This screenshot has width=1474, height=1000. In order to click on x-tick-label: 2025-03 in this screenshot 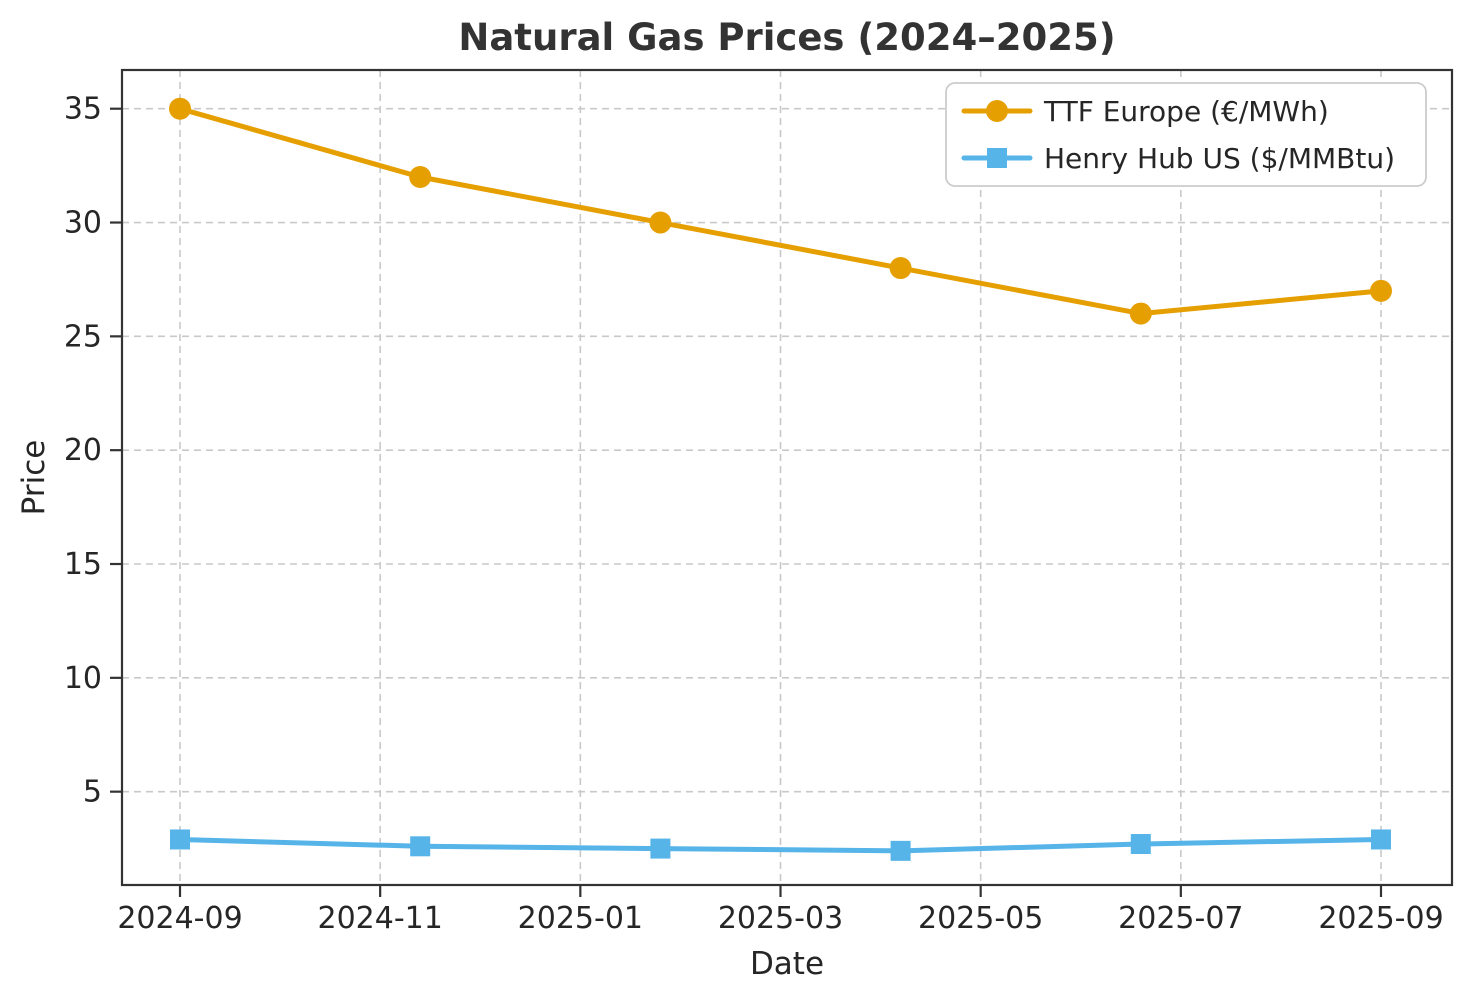, I will do `click(780, 918)`.